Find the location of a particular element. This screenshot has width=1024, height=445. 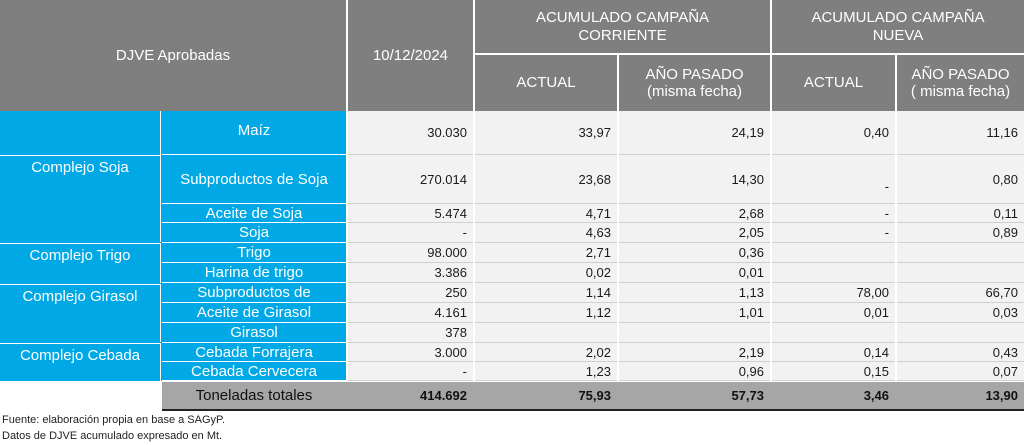

product-cell: Subproductos de Soja is located at coordinates (254, 179).